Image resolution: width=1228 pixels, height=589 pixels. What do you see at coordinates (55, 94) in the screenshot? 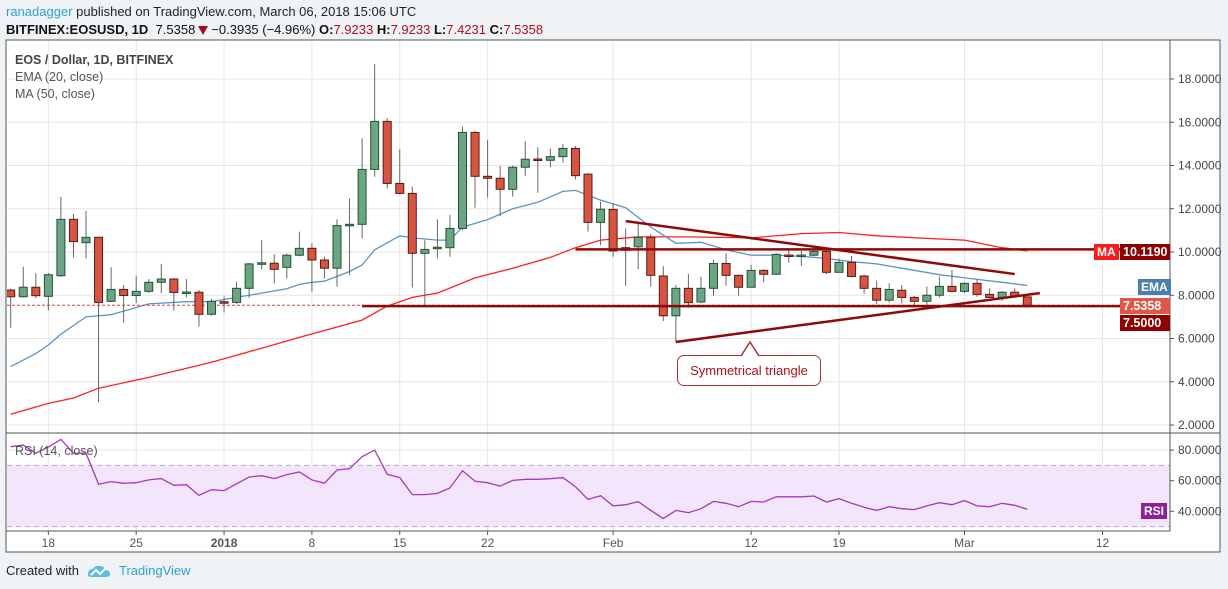
I see `ma-legend: MA (50, close)` at bounding box center [55, 94].